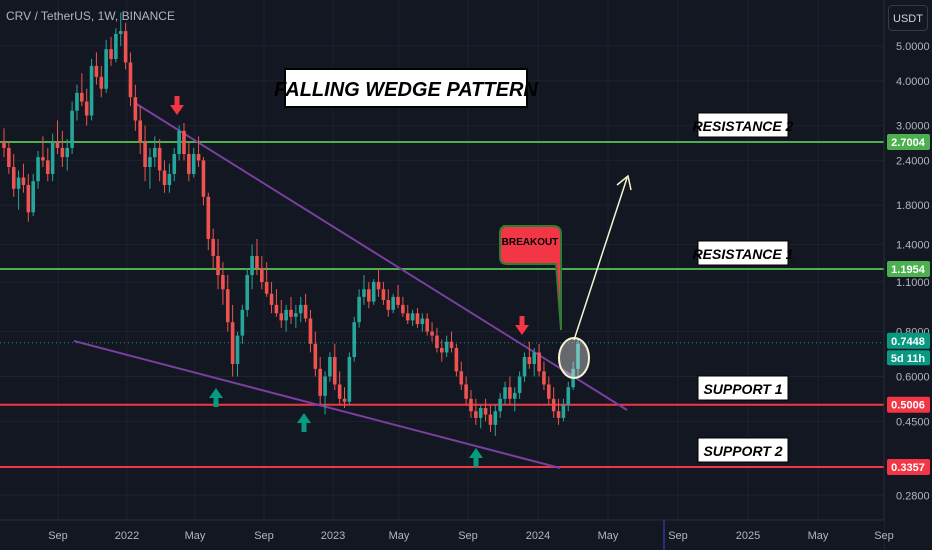  Describe the element at coordinates (913, 127) in the screenshot. I see `price-tick-label: 3.0000` at that location.